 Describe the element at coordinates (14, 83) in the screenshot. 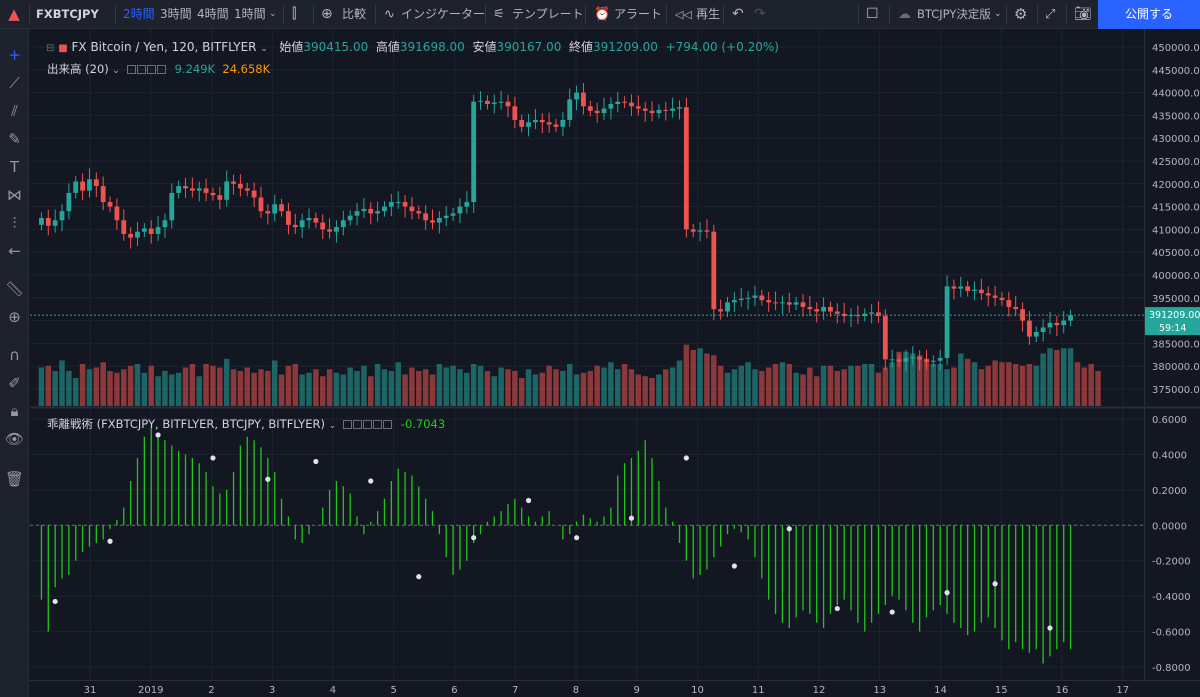

I see `trend-line-icon: ⟋` at that location.